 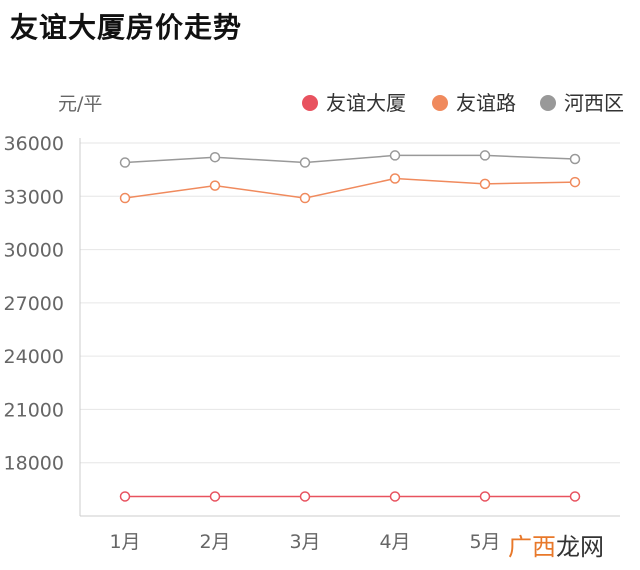 I want to click on watermark-logo: 广西龙网, so click(x=556, y=544).